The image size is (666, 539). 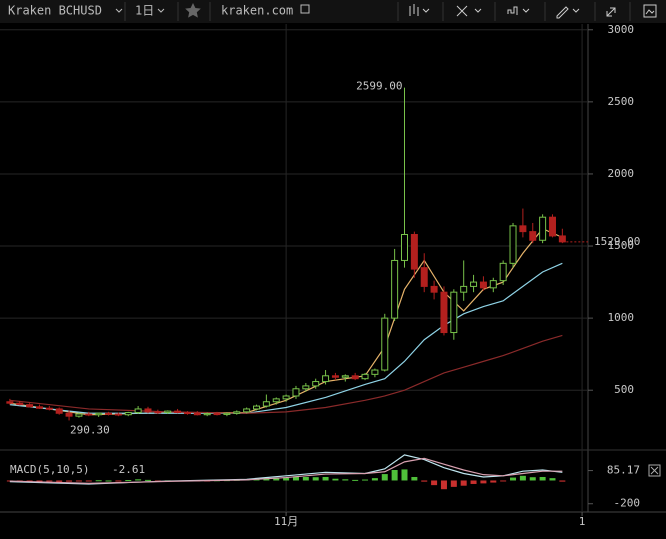 I want to click on macd-title: MACD(5,10,5), so click(x=49, y=469).